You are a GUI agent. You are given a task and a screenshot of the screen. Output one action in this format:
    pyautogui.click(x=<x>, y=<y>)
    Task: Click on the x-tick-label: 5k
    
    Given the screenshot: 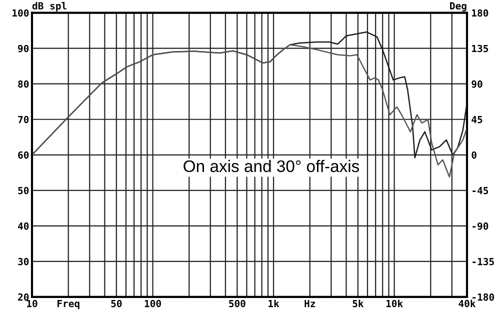 What is the action you would take?
    pyautogui.click(x=358, y=304)
    